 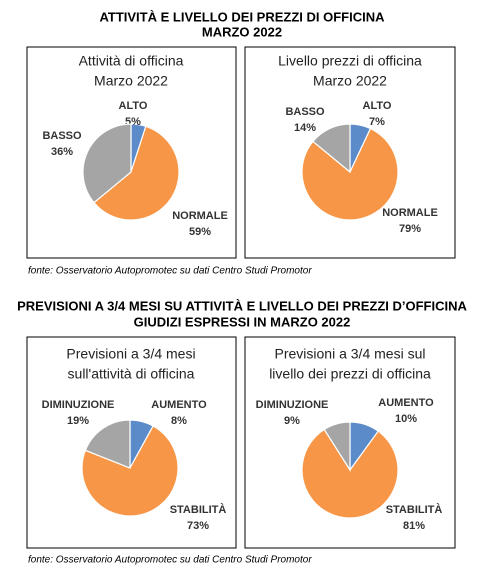 What do you see at coordinates (410, 229) in the screenshot?
I see `slice-value-label: 79%` at bounding box center [410, 229].